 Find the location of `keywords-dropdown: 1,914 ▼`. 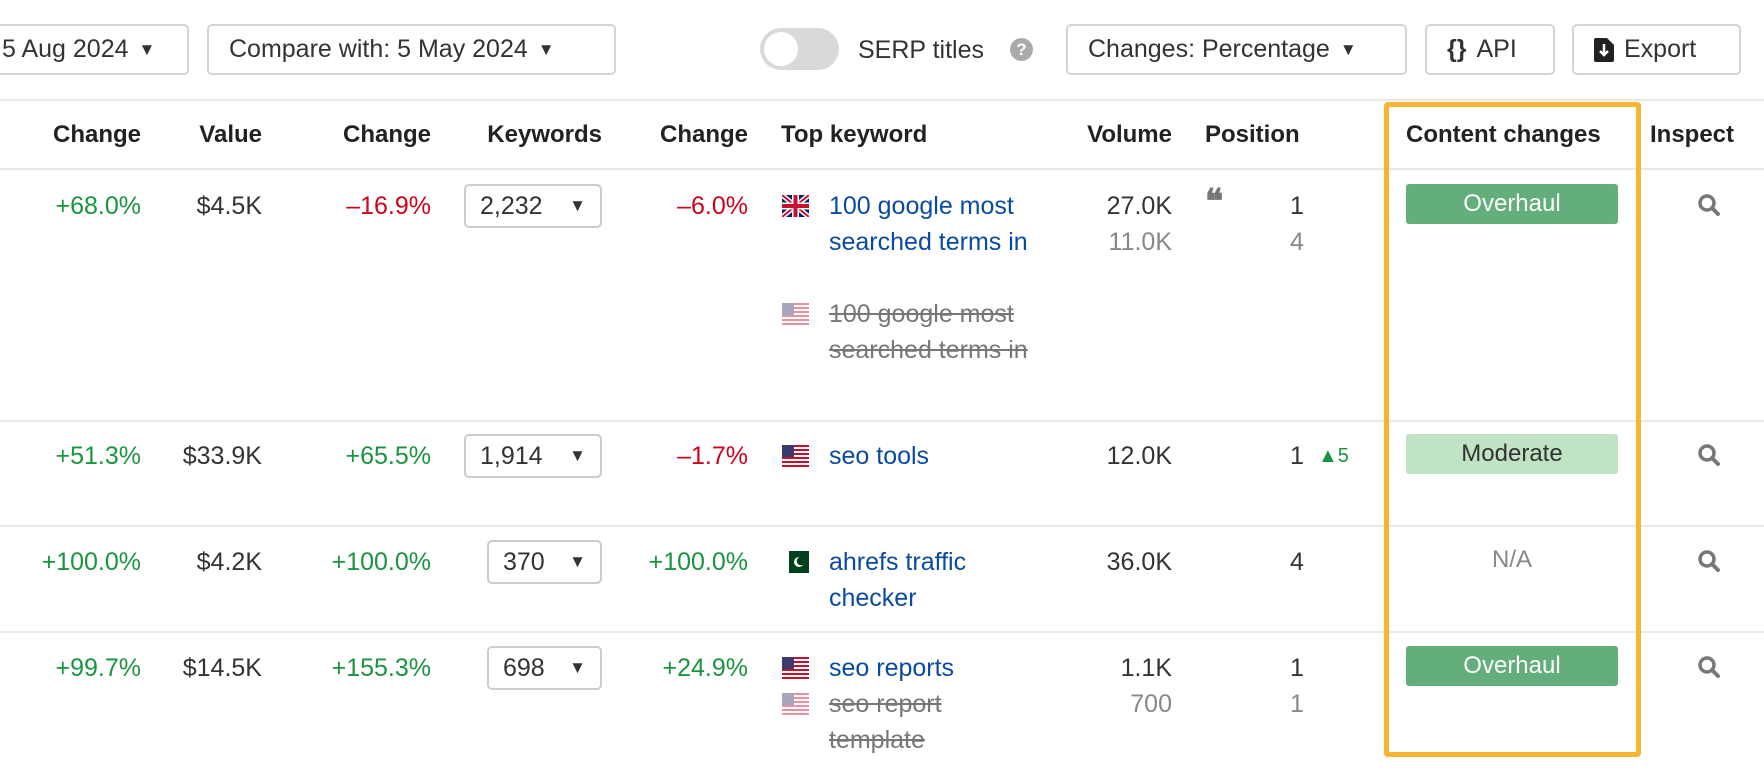

keywords-dropdown: 1,914 ▼ is located at coordinates (533, 456).